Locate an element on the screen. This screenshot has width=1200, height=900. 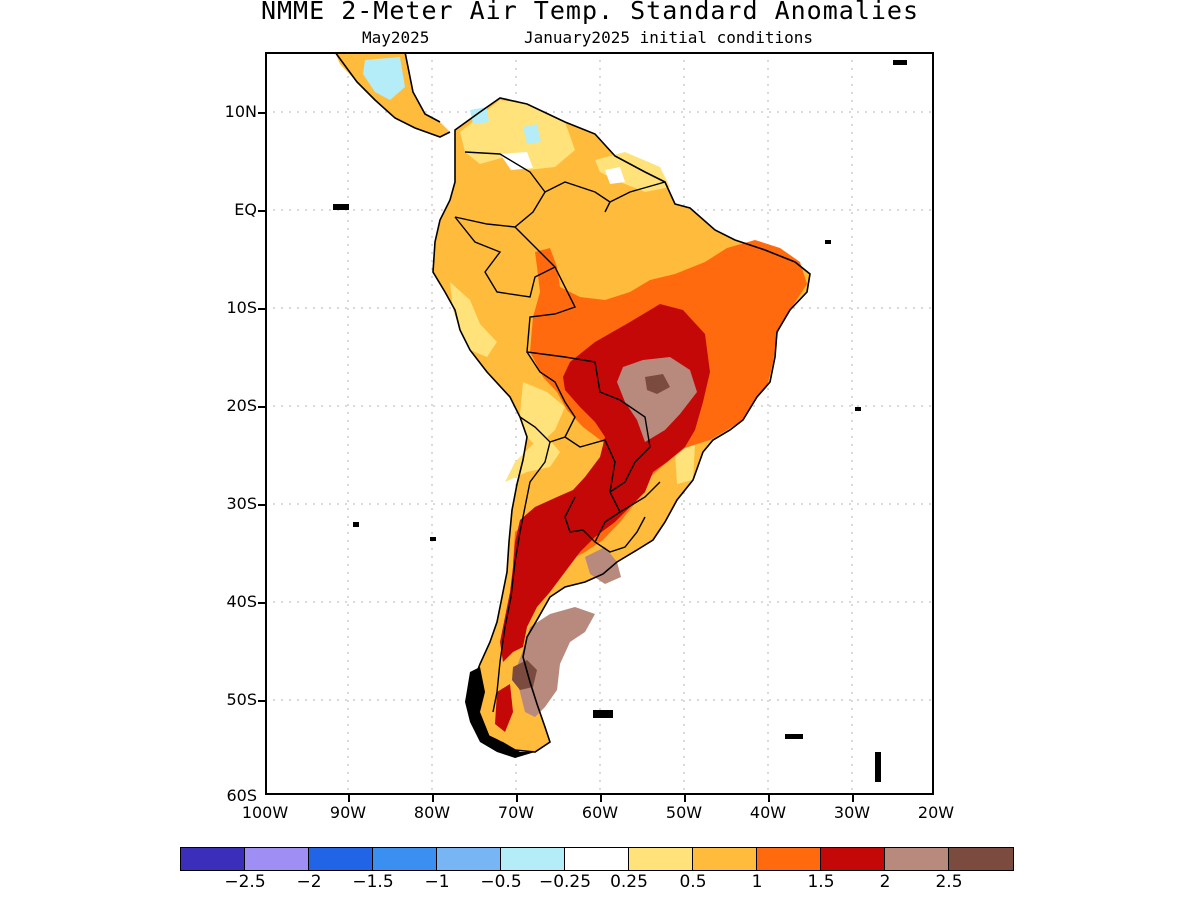
lon-label-30w: 30W is located at coordinates (852, 812).